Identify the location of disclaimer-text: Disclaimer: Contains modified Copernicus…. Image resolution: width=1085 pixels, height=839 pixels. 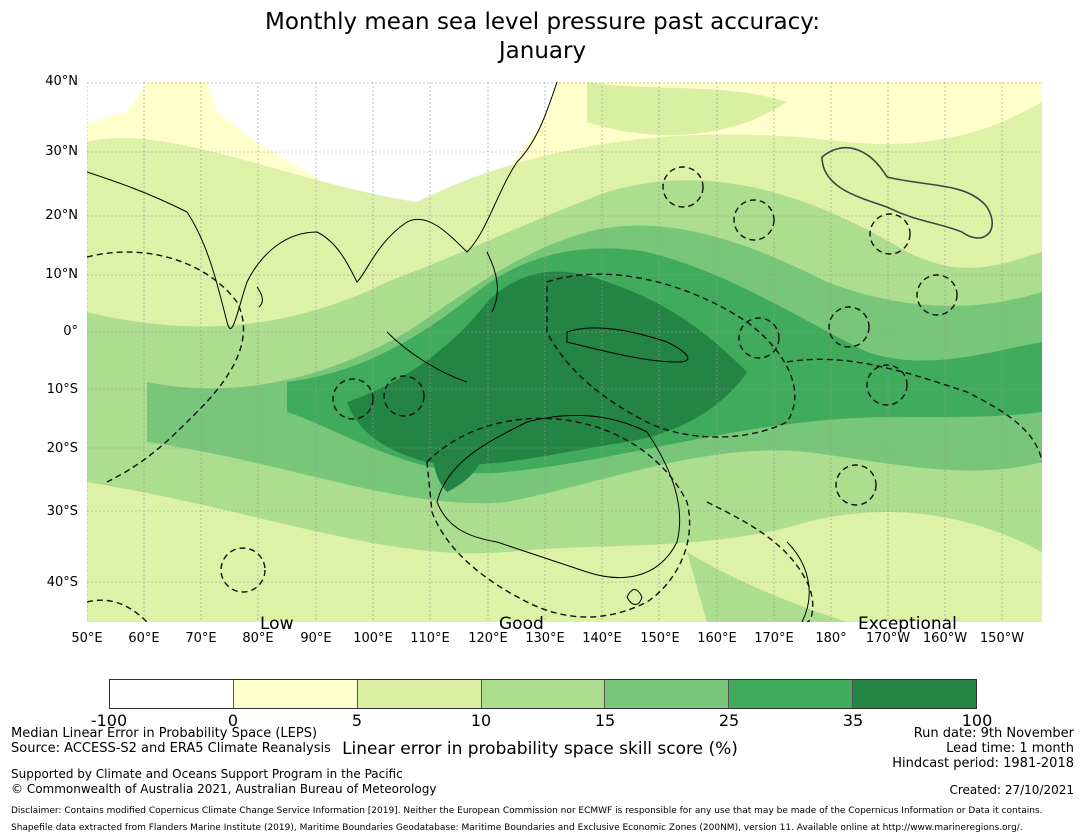
(527, 811).